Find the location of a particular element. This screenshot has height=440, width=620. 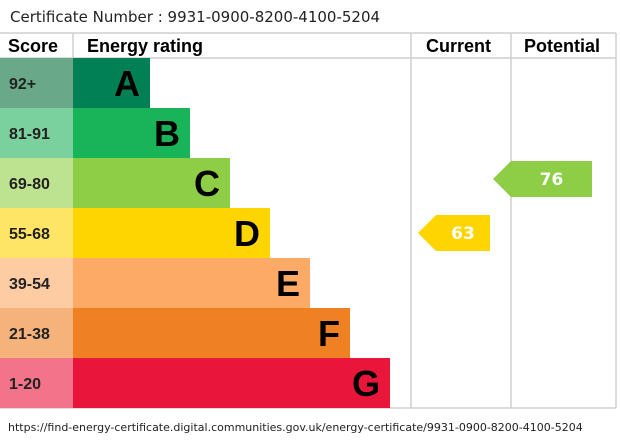

score-cell-C is located at coordinates (36, 183).